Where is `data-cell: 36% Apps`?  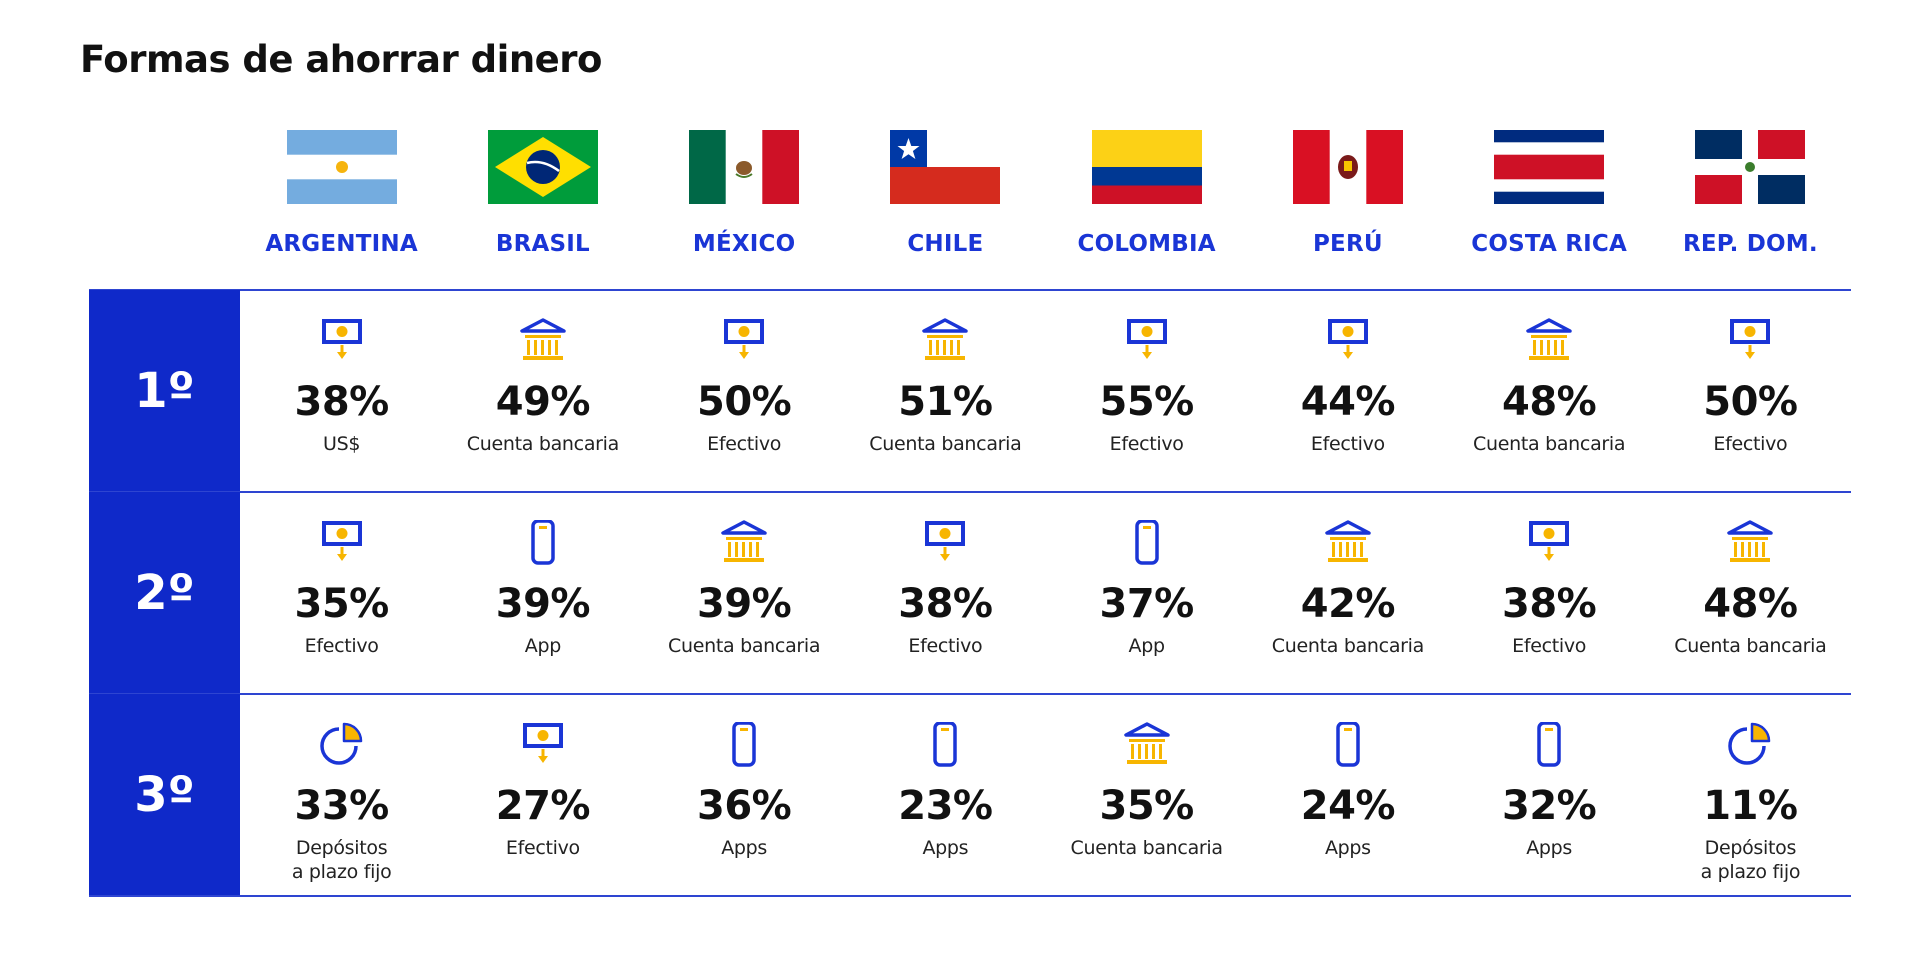 data-cell: 36% Apps is located at coordinates (744, 794).